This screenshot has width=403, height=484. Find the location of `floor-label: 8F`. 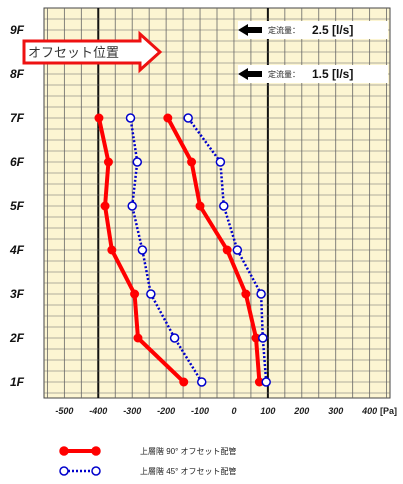

floor-label: 8F is located at coordinates (17, 74).